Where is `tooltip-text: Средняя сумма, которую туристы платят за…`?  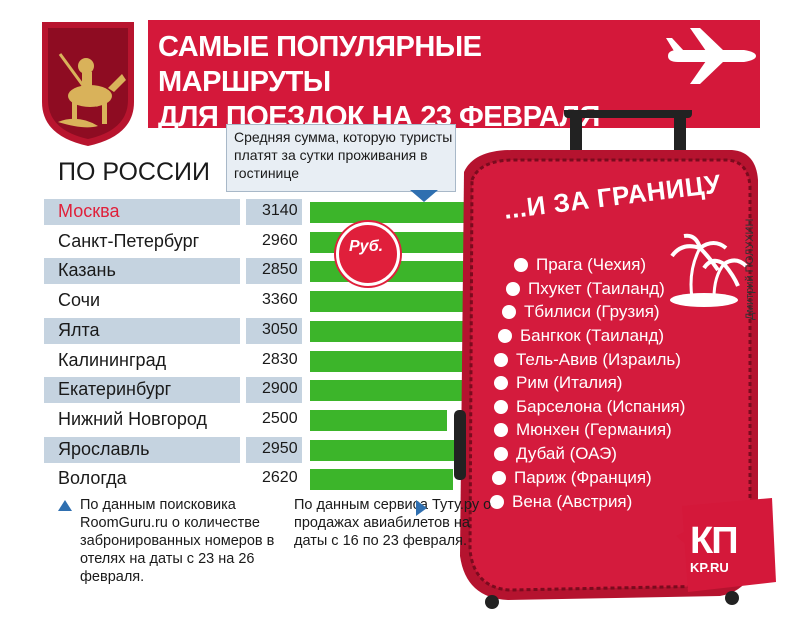
tooltip-text: Средняя сумма, которую туристы платят за… is located at coordinates (343, 155).